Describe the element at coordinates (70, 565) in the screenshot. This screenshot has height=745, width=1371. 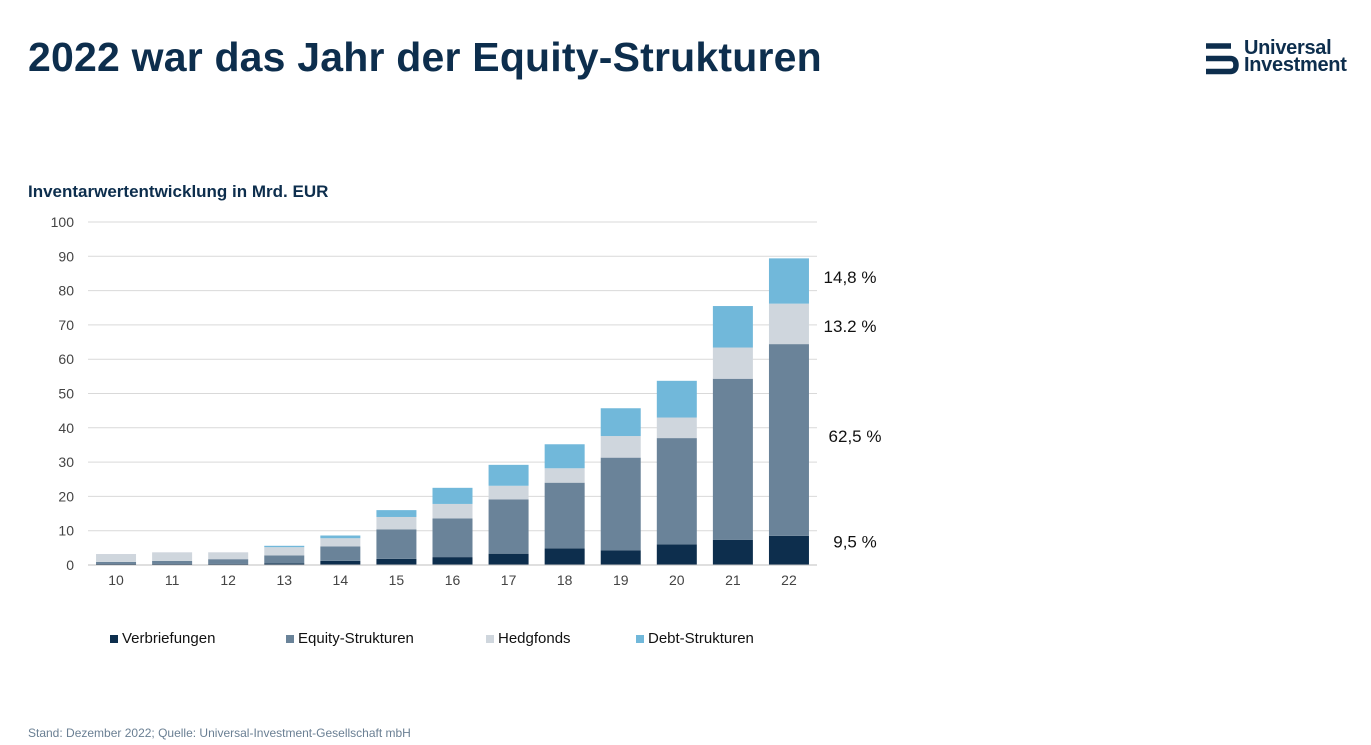
I see `y-tick-label: 0` at that location.